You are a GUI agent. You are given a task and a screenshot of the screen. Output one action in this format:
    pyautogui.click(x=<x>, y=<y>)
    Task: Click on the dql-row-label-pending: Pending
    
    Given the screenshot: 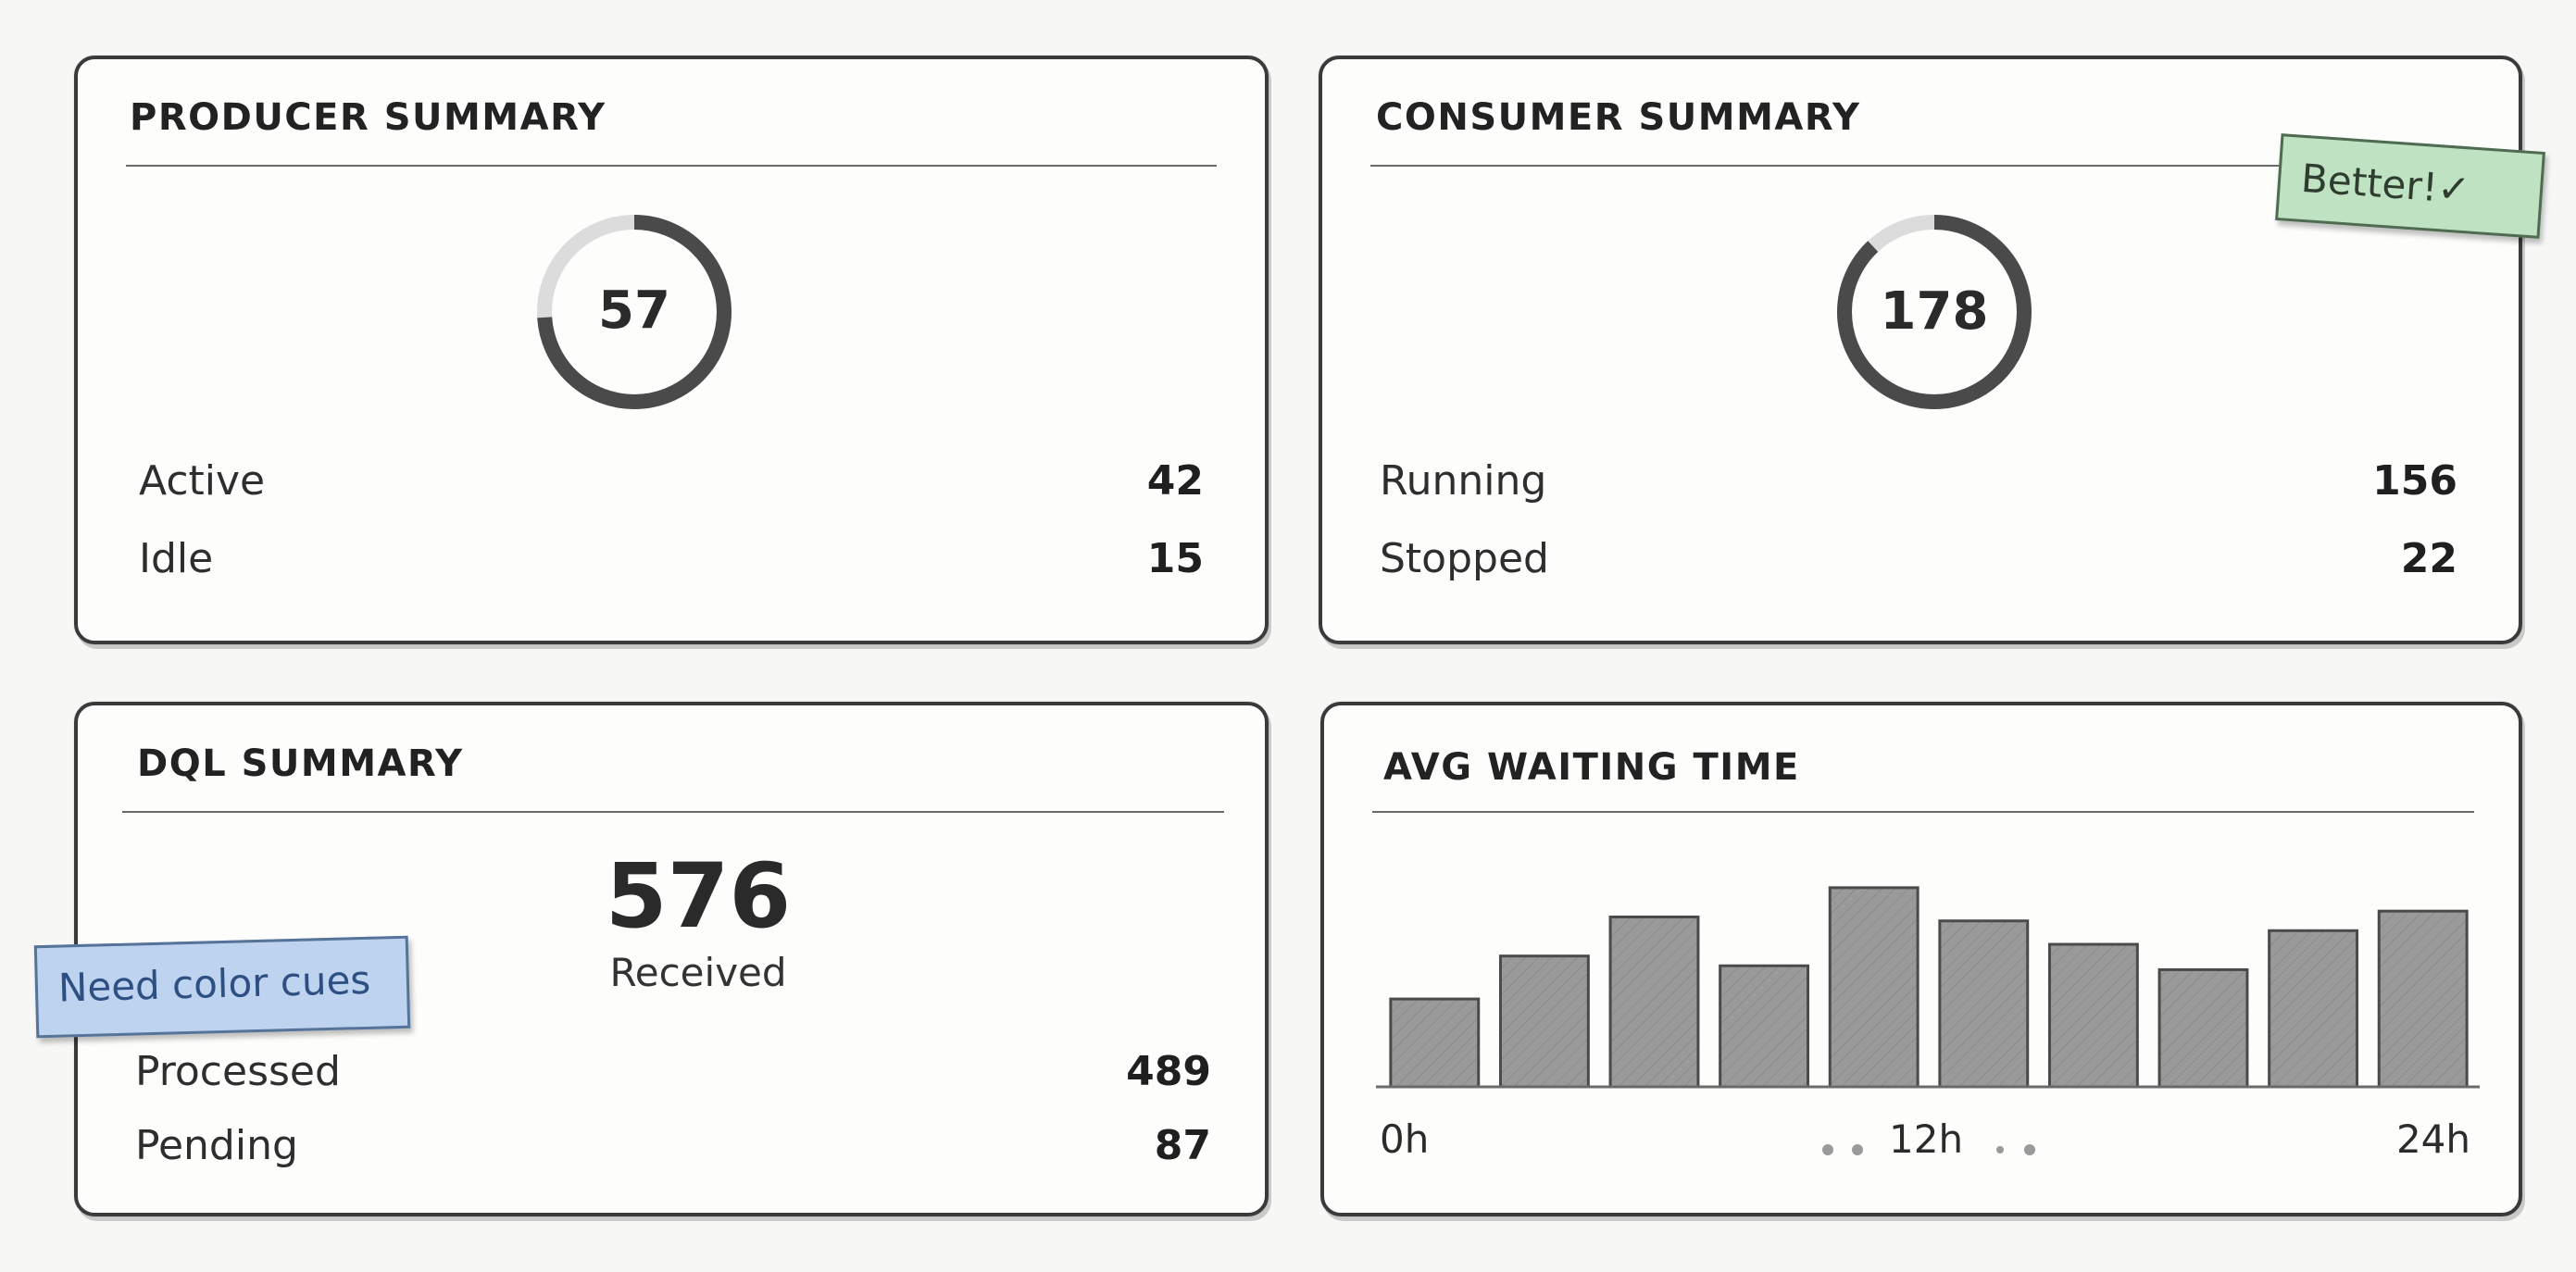 What is the action you would take?
    pyautogui.click(x=217, y=1146)
    